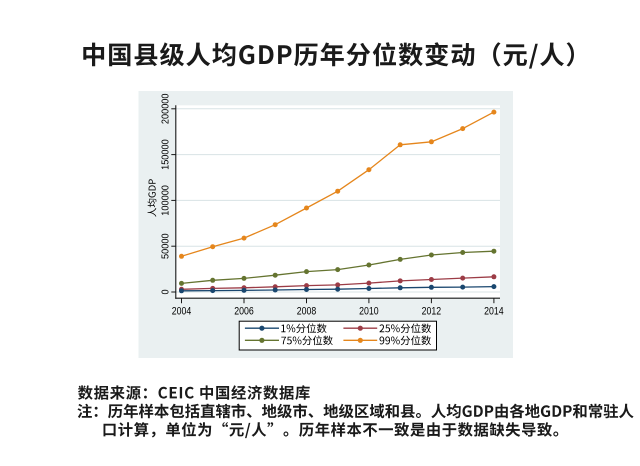  I want to click on svg-text: 2012, so click(432, 311).